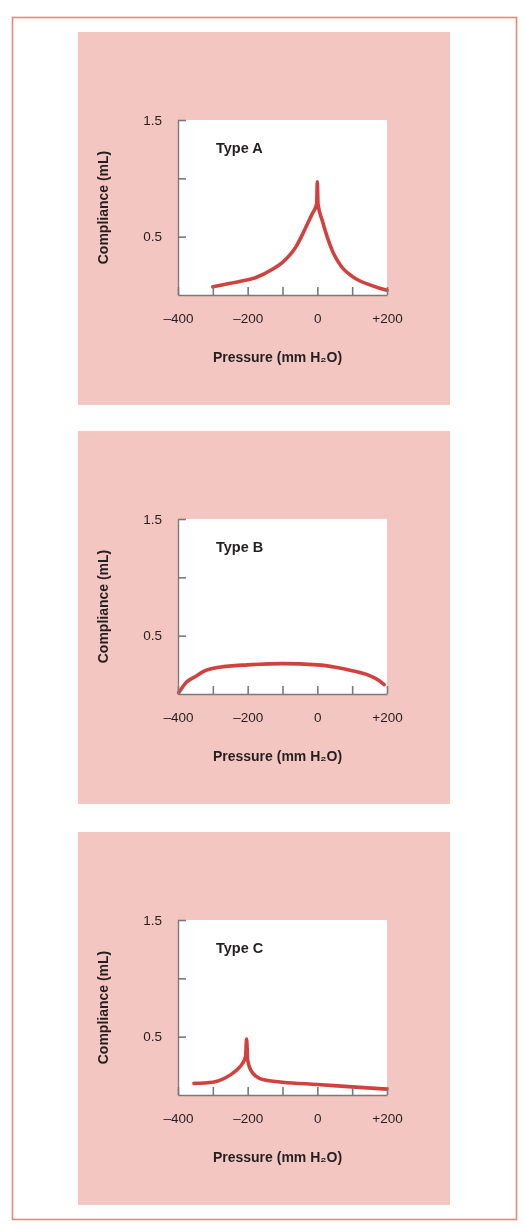 The width and height of the screenshot is (524, 1228). What do you see at coordinates (240, 547) in the screenshot?
I see `text: Type B` at bounding box center [240, 547].